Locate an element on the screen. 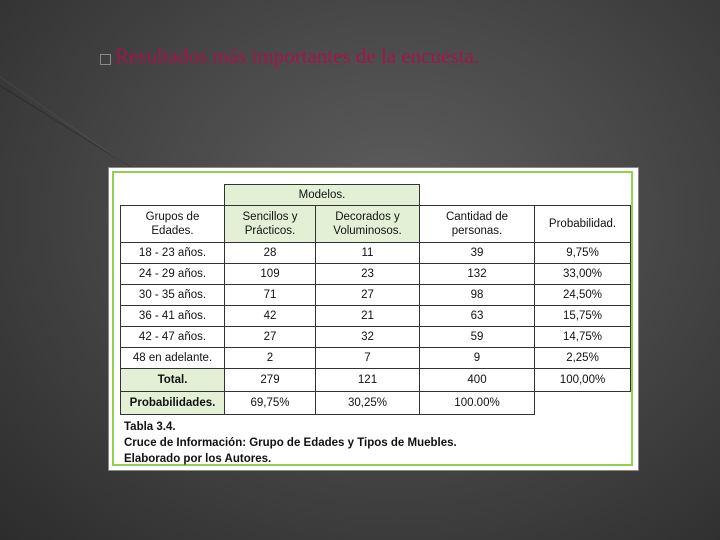  total-row: Total. 279 121 400 100,00% is located at coordinates (375, 380).